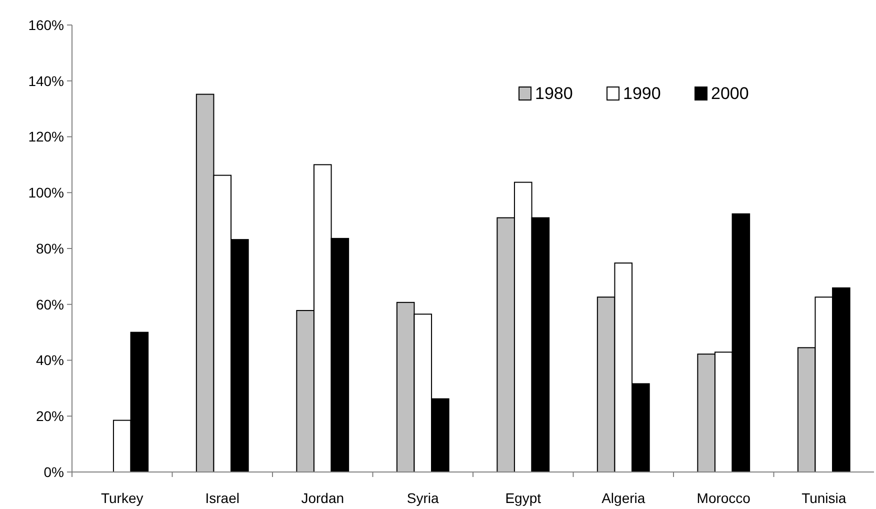 The height and width of the screenshot is (509, 876). What do you see at coordinates (46, 24) in the screenshot?
I see `y-tick-label: 160%` at bounding box center [46, 24].